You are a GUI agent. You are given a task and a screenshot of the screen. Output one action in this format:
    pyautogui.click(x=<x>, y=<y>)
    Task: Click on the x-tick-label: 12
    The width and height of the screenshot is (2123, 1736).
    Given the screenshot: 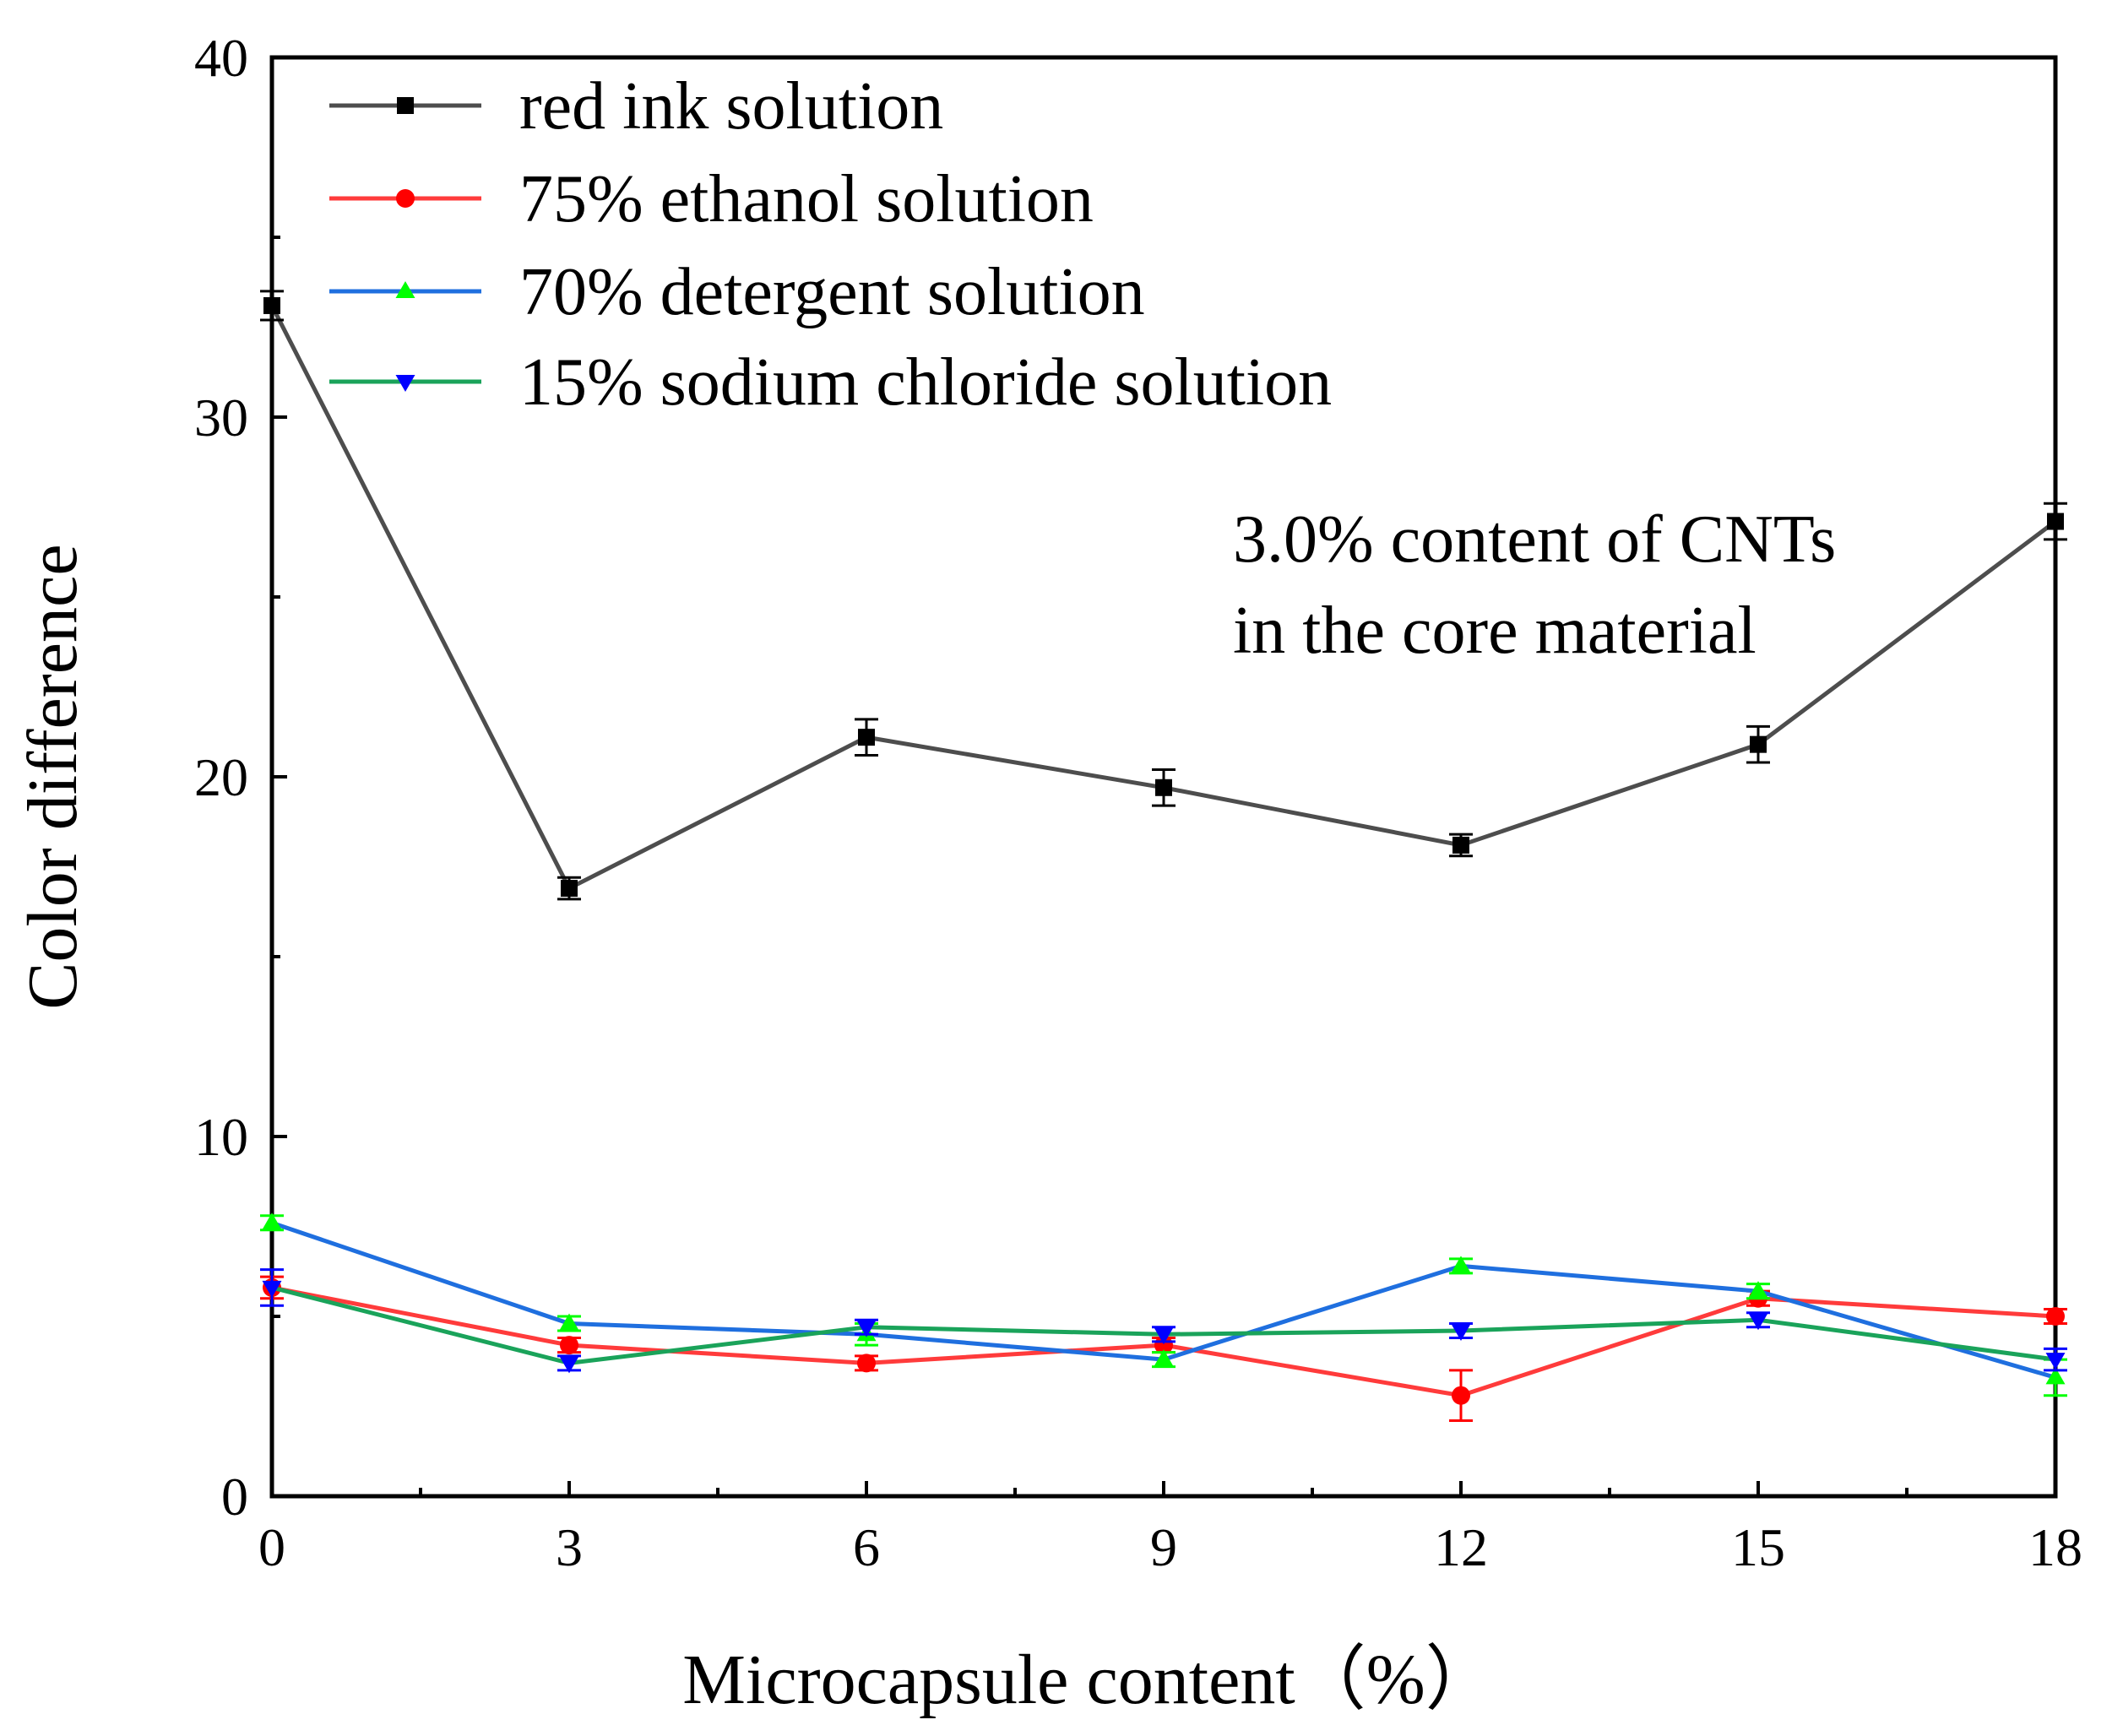 What is the action you would take?
    pyautogui.click(x=1461, y=1547)
    